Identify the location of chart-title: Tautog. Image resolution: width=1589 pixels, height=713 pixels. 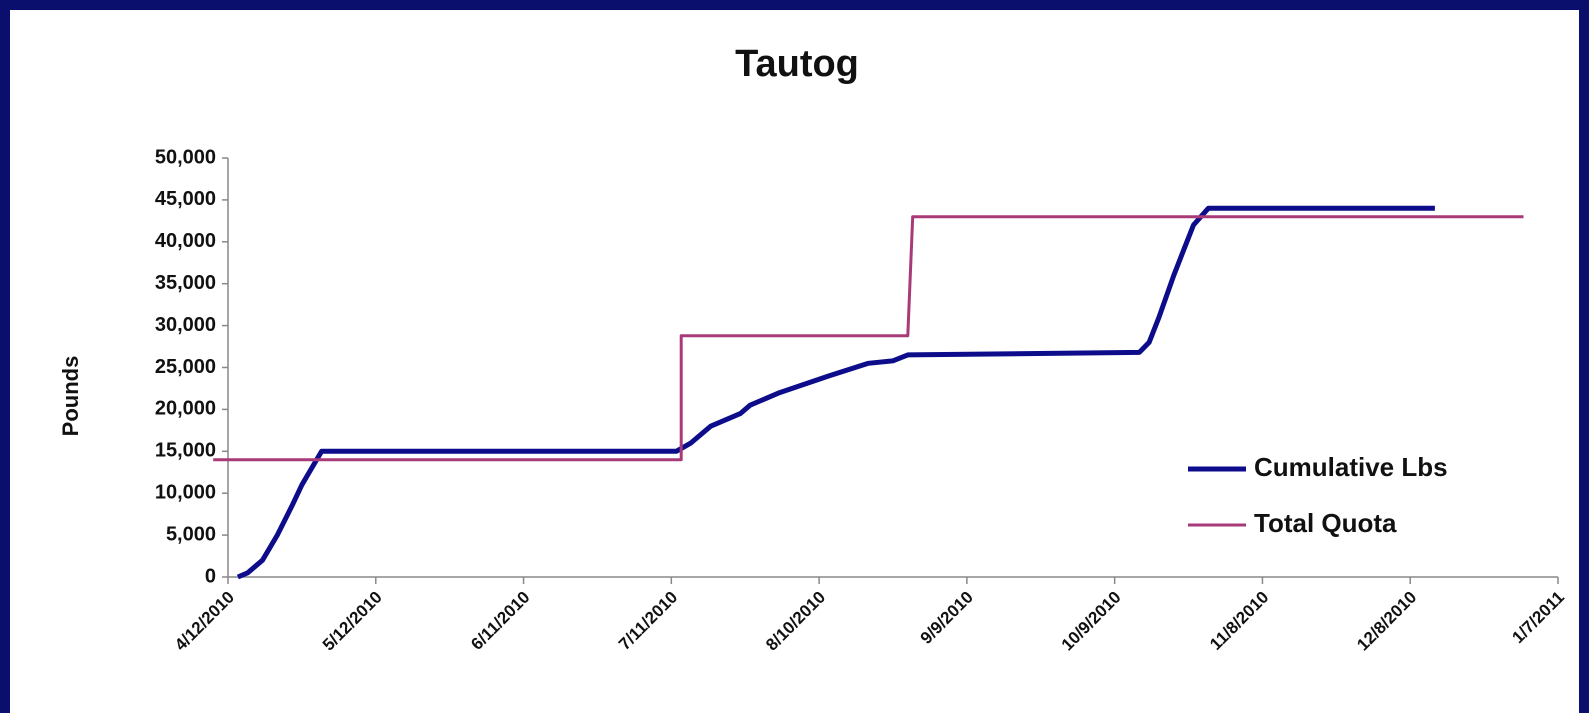
(797, 64).